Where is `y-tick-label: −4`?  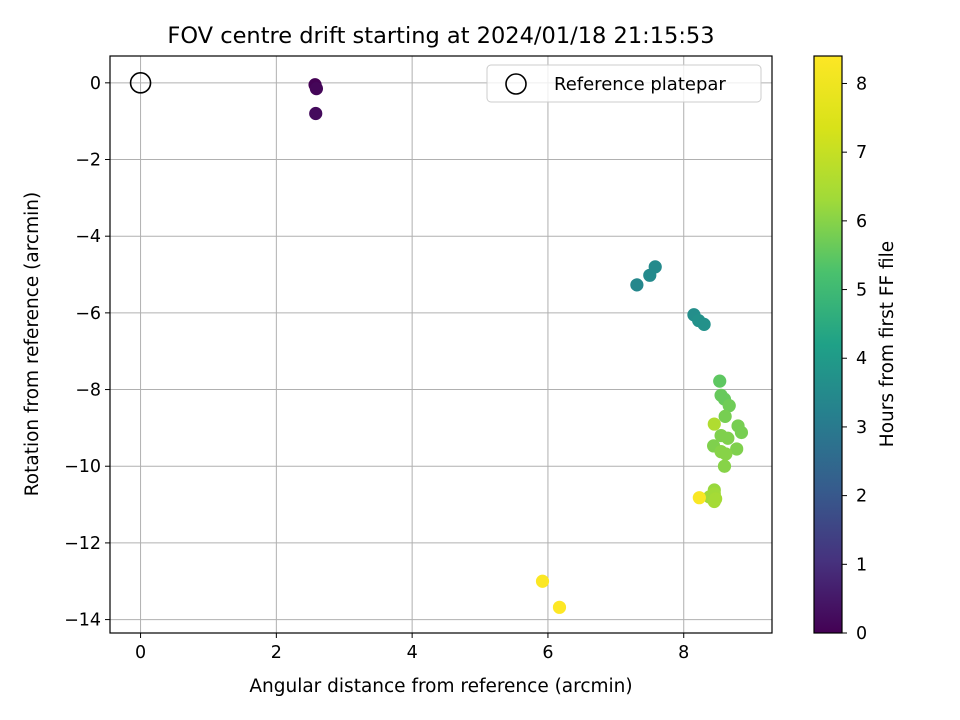
y-tick-label: −4 is located at coordinates (88, 237).